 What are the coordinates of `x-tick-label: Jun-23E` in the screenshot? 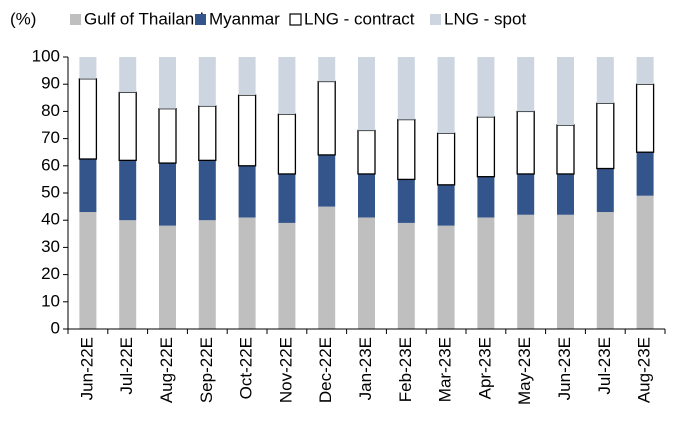 It's located at (564, 368).